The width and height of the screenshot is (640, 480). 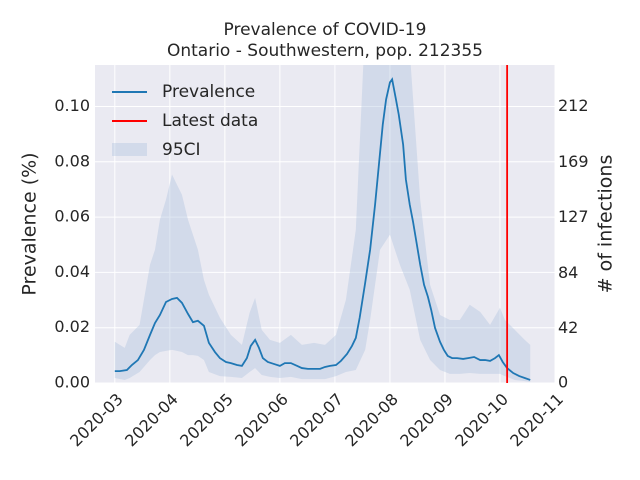 I want to click on y-tick-label: 0.02, so click(x=72, y=326).